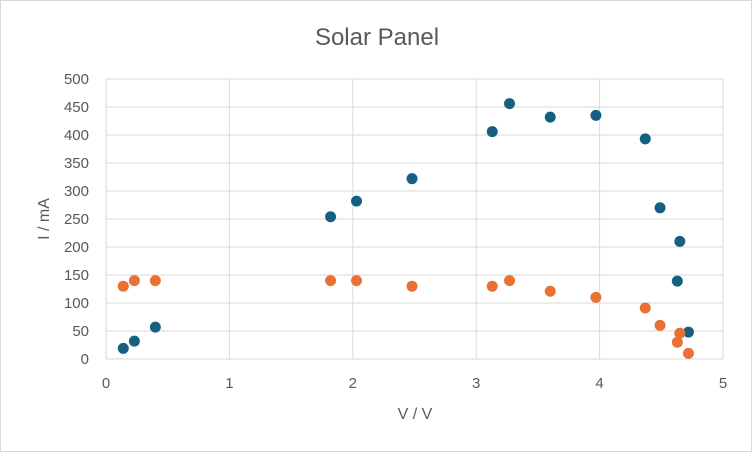 This screenshot has height=453, width=752. I want to click on x-axis-ticks: 0 1 2 3 4 5, so click(414, 383).